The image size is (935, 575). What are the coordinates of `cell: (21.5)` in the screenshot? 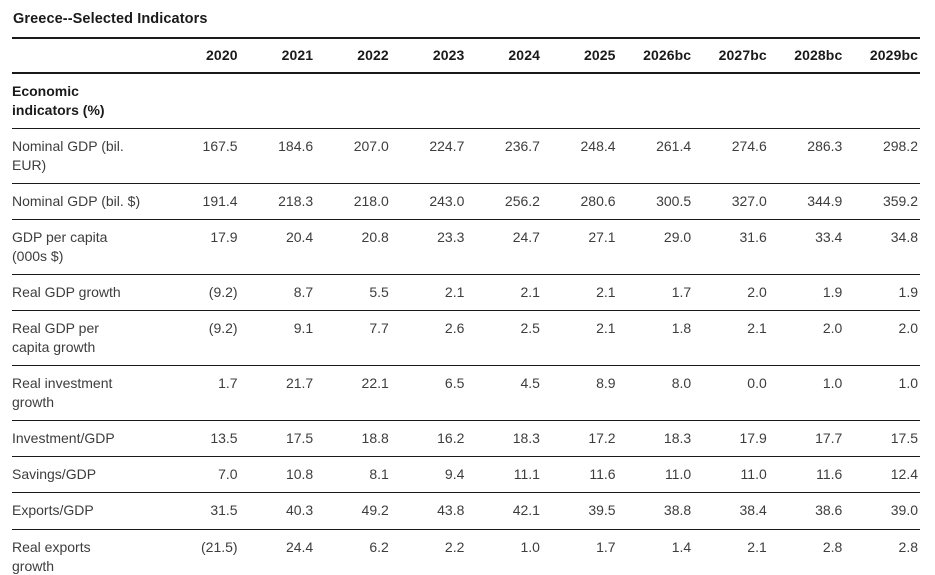 It's located at (202, 552).